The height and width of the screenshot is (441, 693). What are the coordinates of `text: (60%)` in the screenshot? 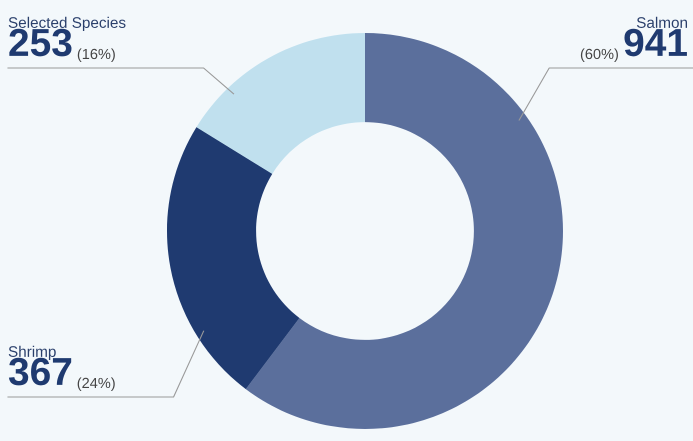 It's located at (599, 55).